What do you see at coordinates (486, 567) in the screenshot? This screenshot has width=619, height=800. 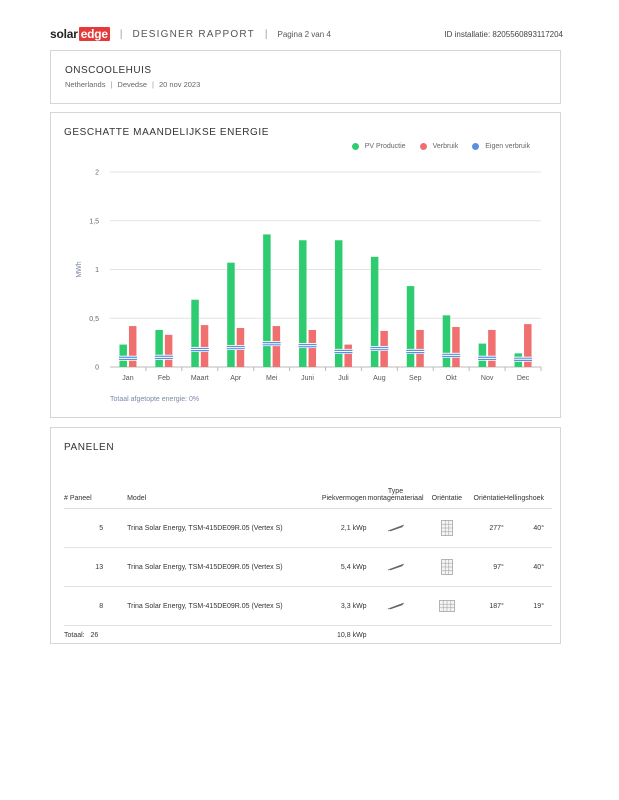 I see `cell-azimuth: 97°` at bounding box center [486, 567].